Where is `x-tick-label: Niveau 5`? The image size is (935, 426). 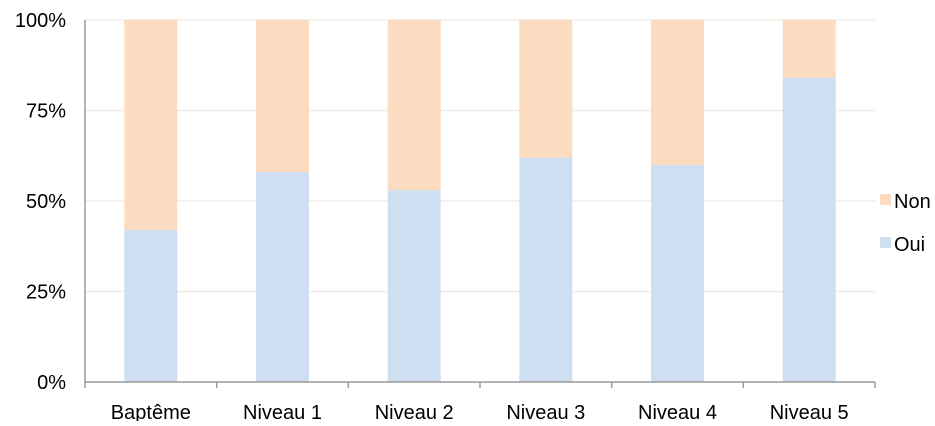 x-tick-label: Niveau 5 is located at coordinates (809, 411).